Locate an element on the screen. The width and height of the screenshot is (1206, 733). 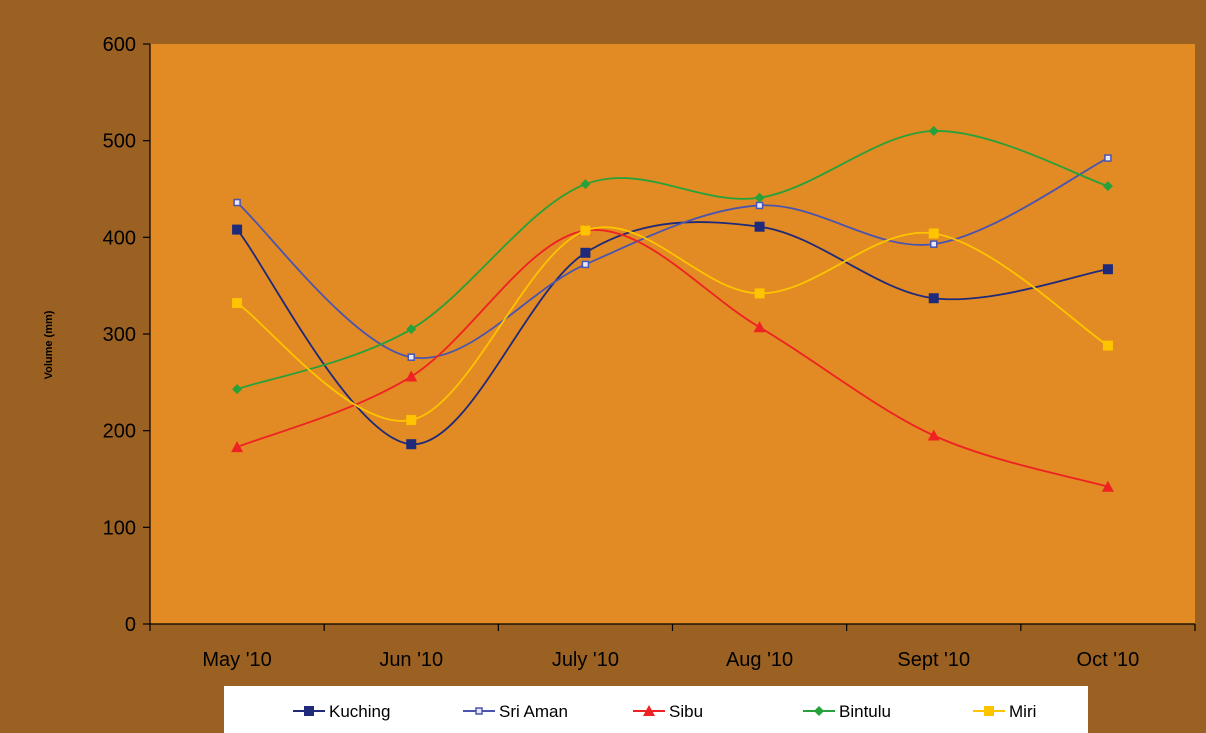
legend-label: Bintulu is located at coordinates (865, 711).